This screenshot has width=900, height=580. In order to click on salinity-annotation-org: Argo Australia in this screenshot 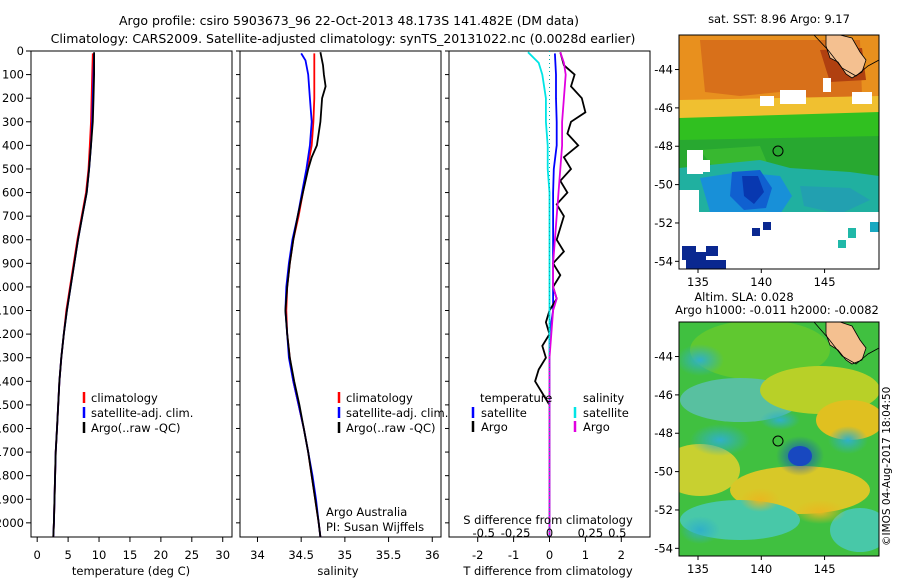, I will do `click(366, 512)`.